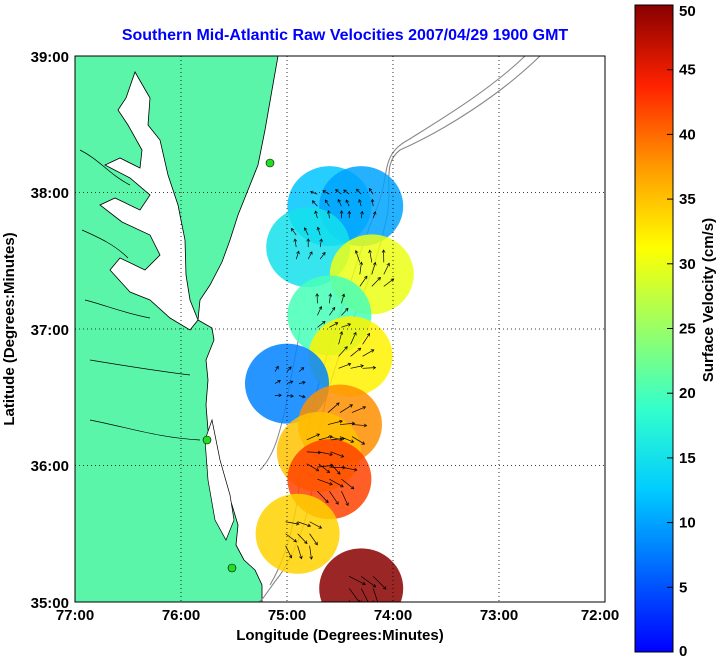 The height and width of the screenshot is (664, 724). Describe the element at coordinates (687, 11) in the screenshot. I see `colorbar-tick-label: 50` at that location.